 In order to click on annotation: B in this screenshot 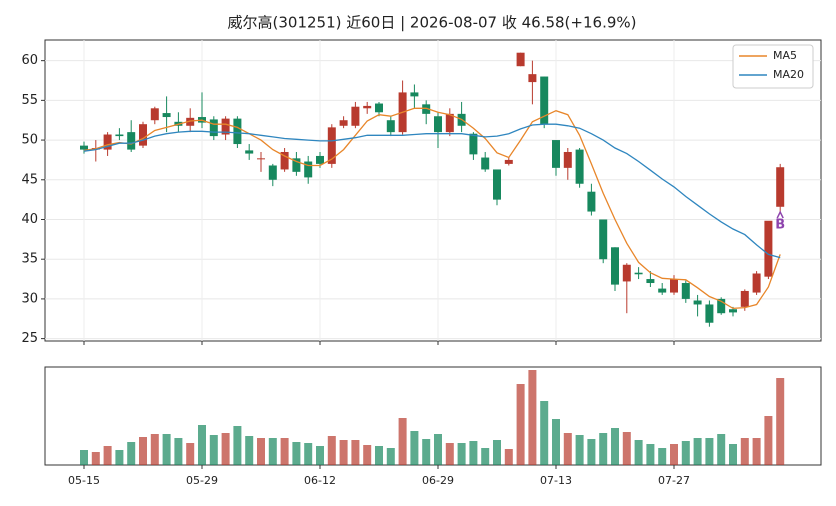, I will do `click(780, 225)`.